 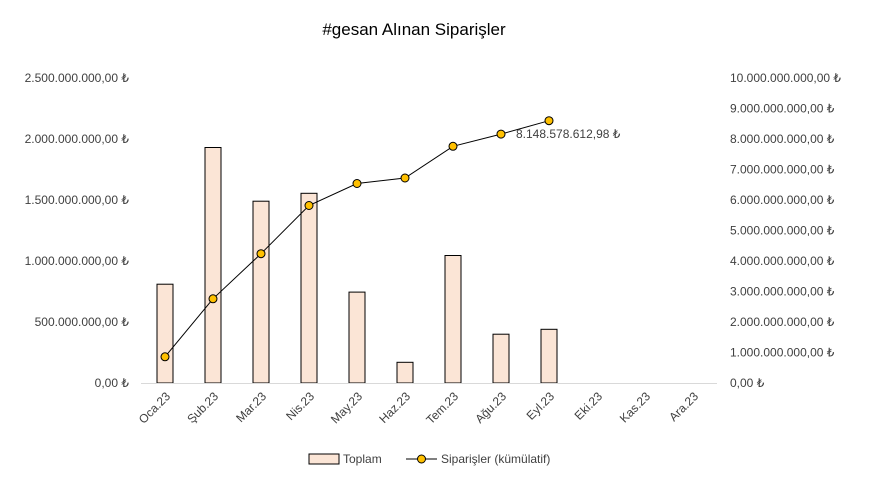 I want to click on legend-label-toplam: Toplam, so click(x=362, y=459).